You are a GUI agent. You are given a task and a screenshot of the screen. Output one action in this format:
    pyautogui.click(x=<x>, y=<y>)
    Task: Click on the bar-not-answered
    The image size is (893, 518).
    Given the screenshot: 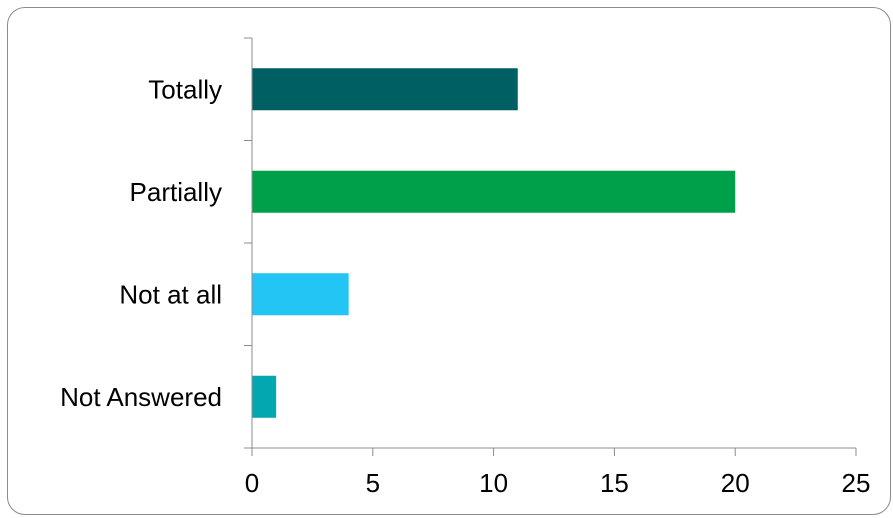 What is the action you would take?
    pyautogui.click(x=264, y=396)
    